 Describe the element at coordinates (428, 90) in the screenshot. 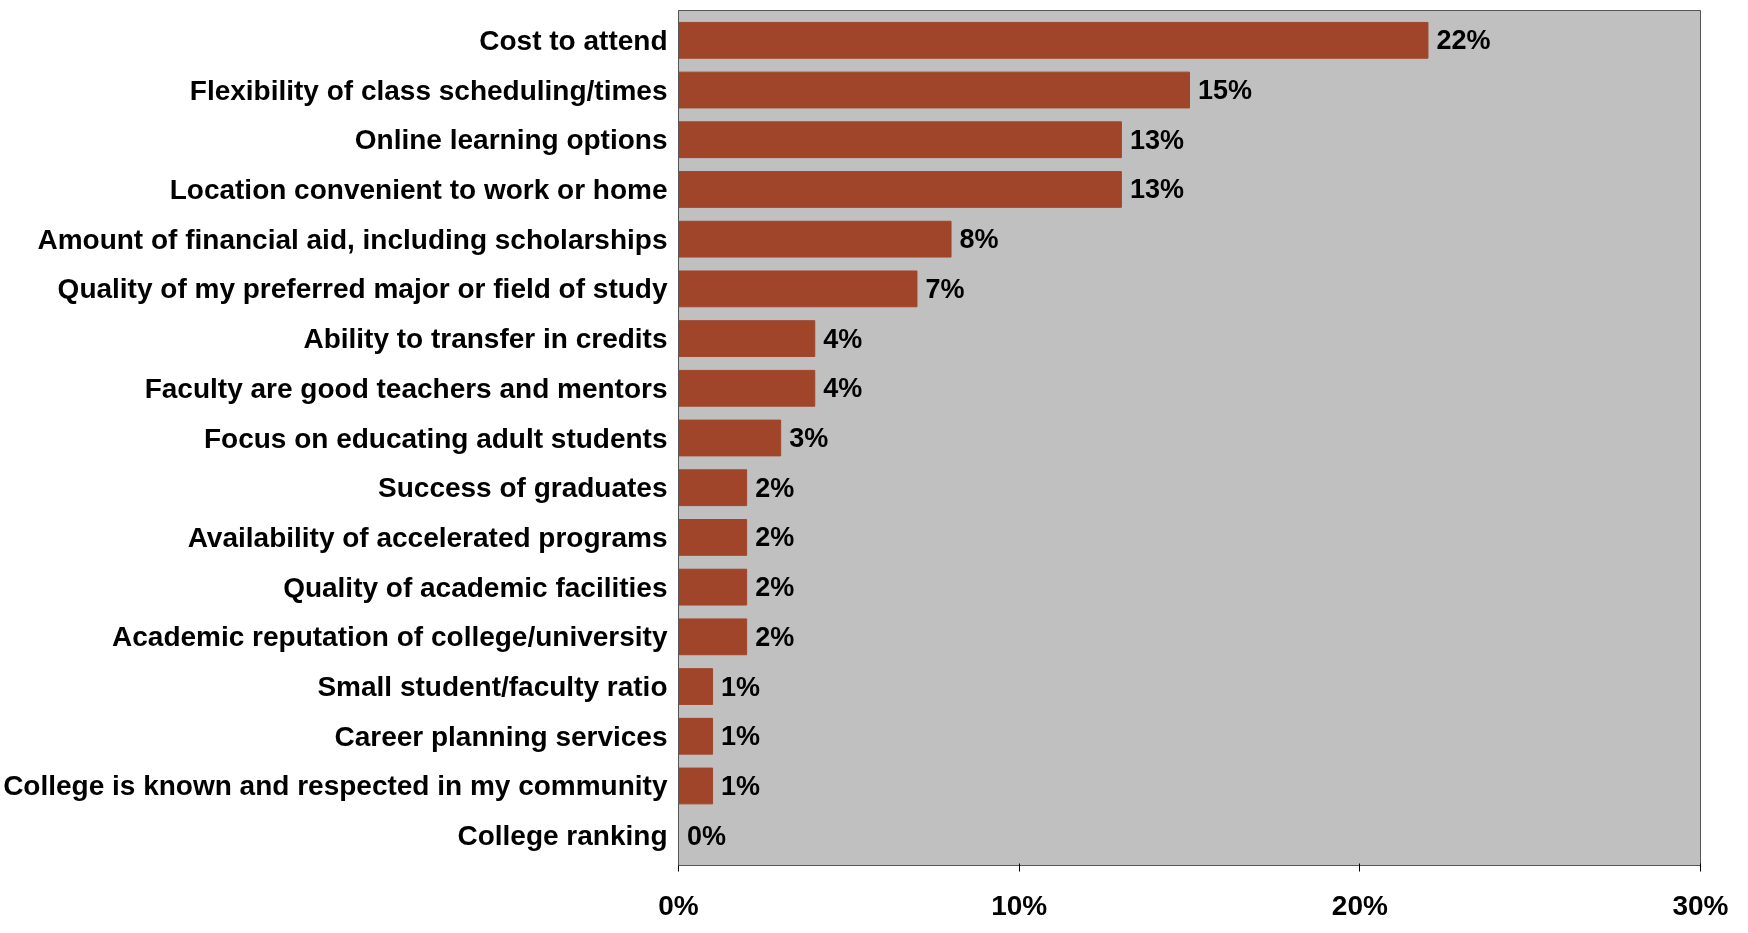

I see `y-tick-label: Flexibility of class scheduling/times` at that location.